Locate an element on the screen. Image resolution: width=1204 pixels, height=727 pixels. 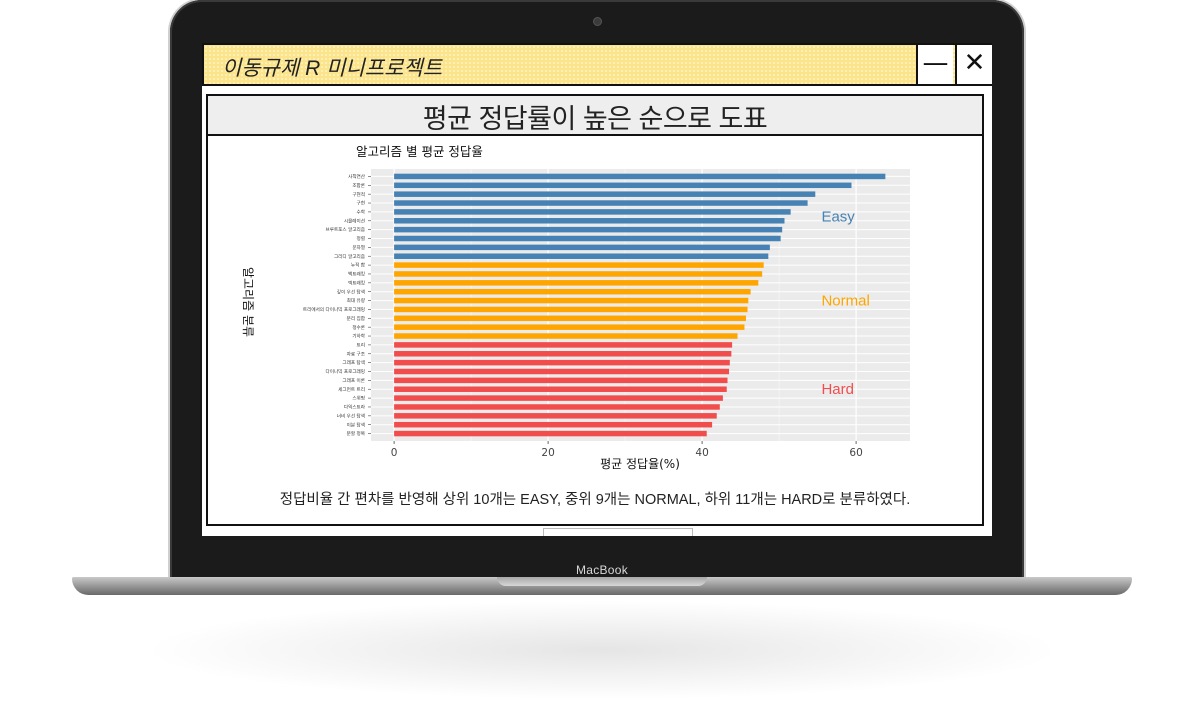
category-label: 깊이 우선 탐색 is located at coordinates (351, 291).